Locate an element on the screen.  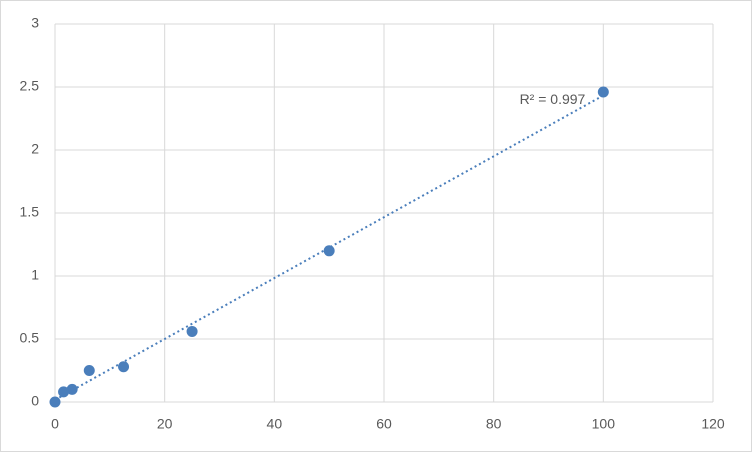
annotation: R² = 0.997 is located at coordinates (553, 99).